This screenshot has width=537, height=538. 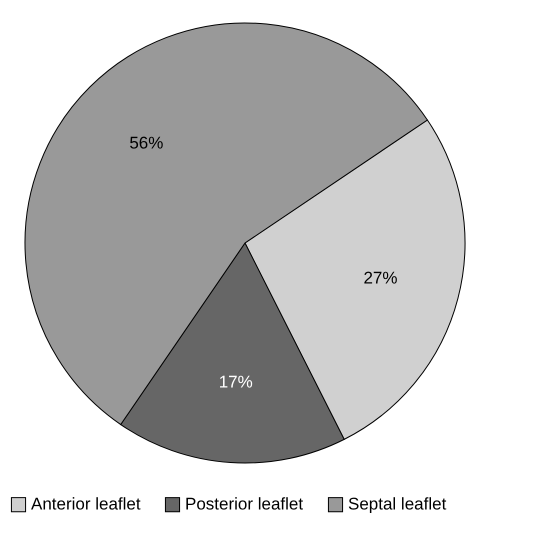 I want to click on legend-label: Anterior leaflet, so click(x=86, y=504).